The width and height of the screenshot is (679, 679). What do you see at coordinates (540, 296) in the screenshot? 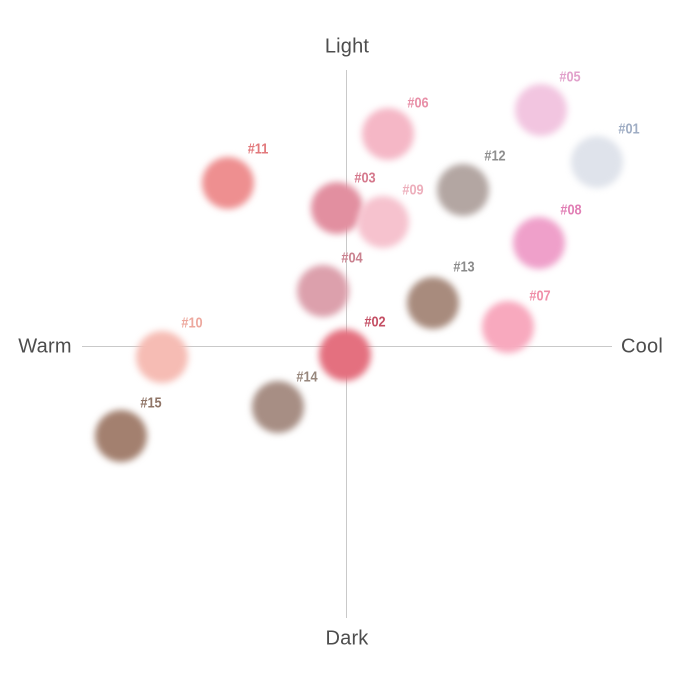
I see `swatch-label-07: #07` at bounding box center [540, 296].